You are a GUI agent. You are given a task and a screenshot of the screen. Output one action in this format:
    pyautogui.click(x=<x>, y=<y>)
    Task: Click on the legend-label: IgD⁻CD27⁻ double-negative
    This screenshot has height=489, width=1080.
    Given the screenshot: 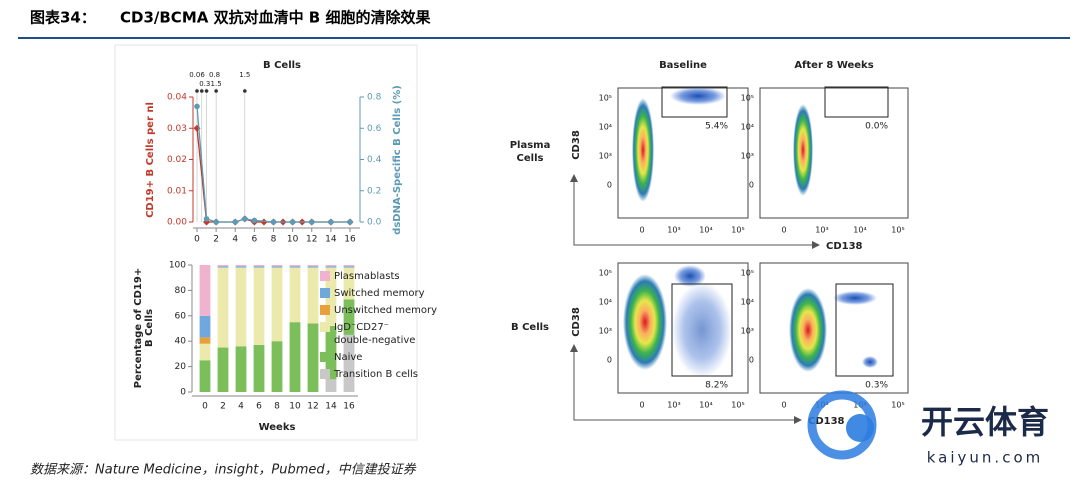 What is the action you would take?
    pyautogui.click(x=374, y=334)
    